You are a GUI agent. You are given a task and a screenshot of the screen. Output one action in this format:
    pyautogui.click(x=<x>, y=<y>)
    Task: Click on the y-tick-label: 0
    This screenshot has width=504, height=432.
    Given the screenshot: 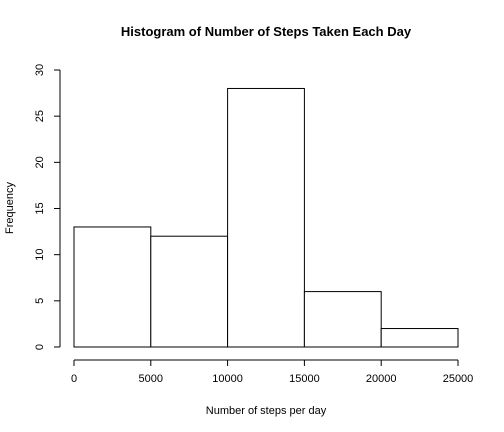 What is the action you would take?
    pyautogui.click(x=40, y=347)
    